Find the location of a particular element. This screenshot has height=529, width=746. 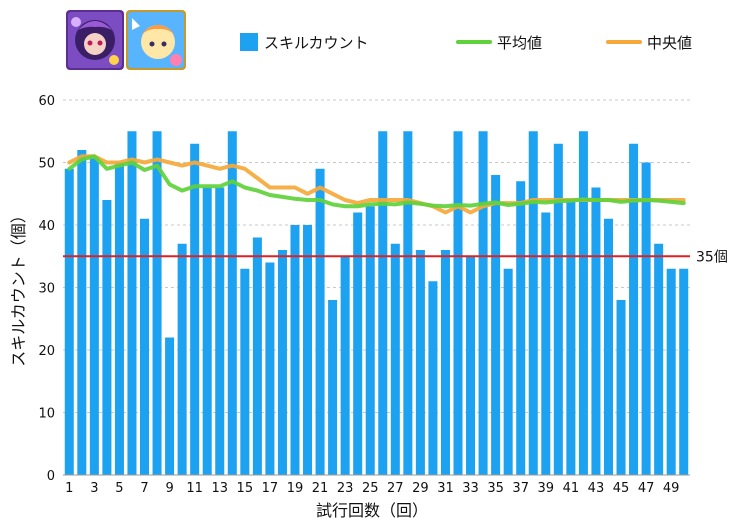

y-axis-ticks: 0 10 20 30 40 50 60 is located at coordinates (46, 289).